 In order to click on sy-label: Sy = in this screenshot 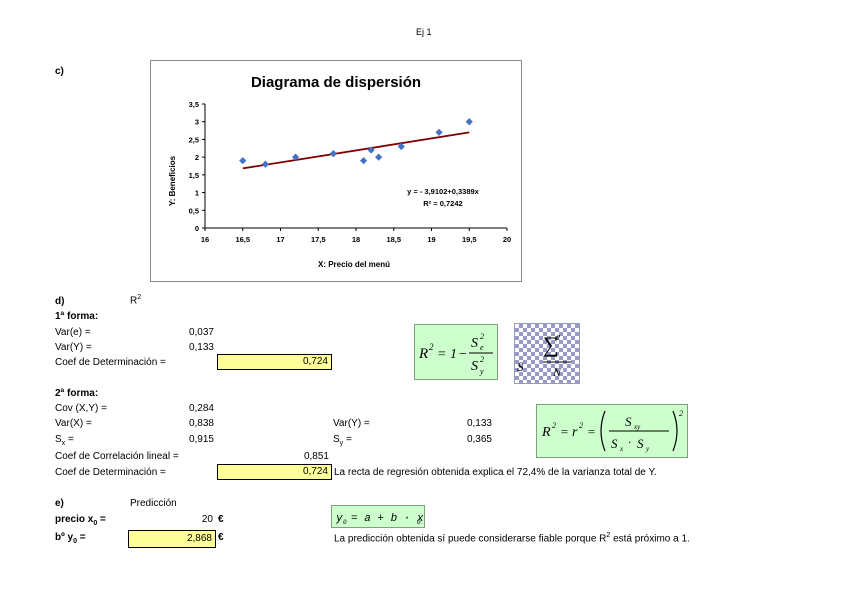, I will do `click(342, 440)`.